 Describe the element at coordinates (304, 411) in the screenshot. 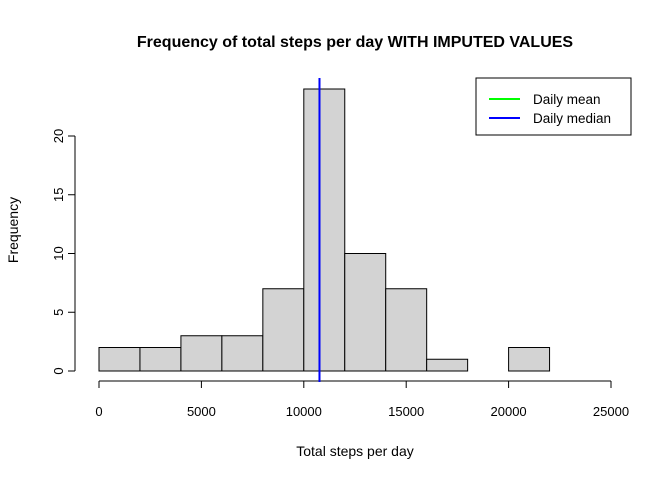

I see `x-tick-label: 10000` at that location.